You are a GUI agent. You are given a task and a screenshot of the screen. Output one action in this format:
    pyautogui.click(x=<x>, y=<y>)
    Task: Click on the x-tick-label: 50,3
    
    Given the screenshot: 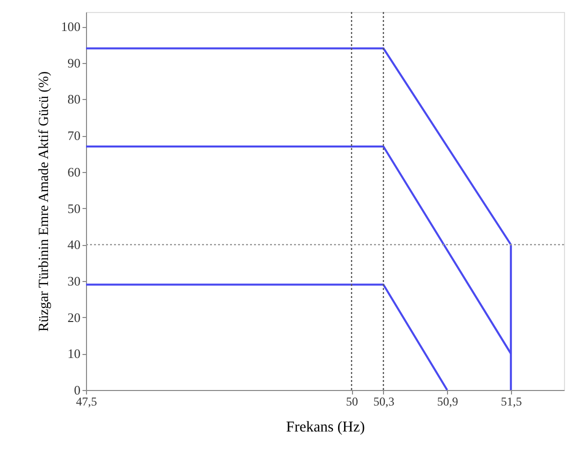 What is the action you would take?
    pyautogui.click(x=383, y=401)
    